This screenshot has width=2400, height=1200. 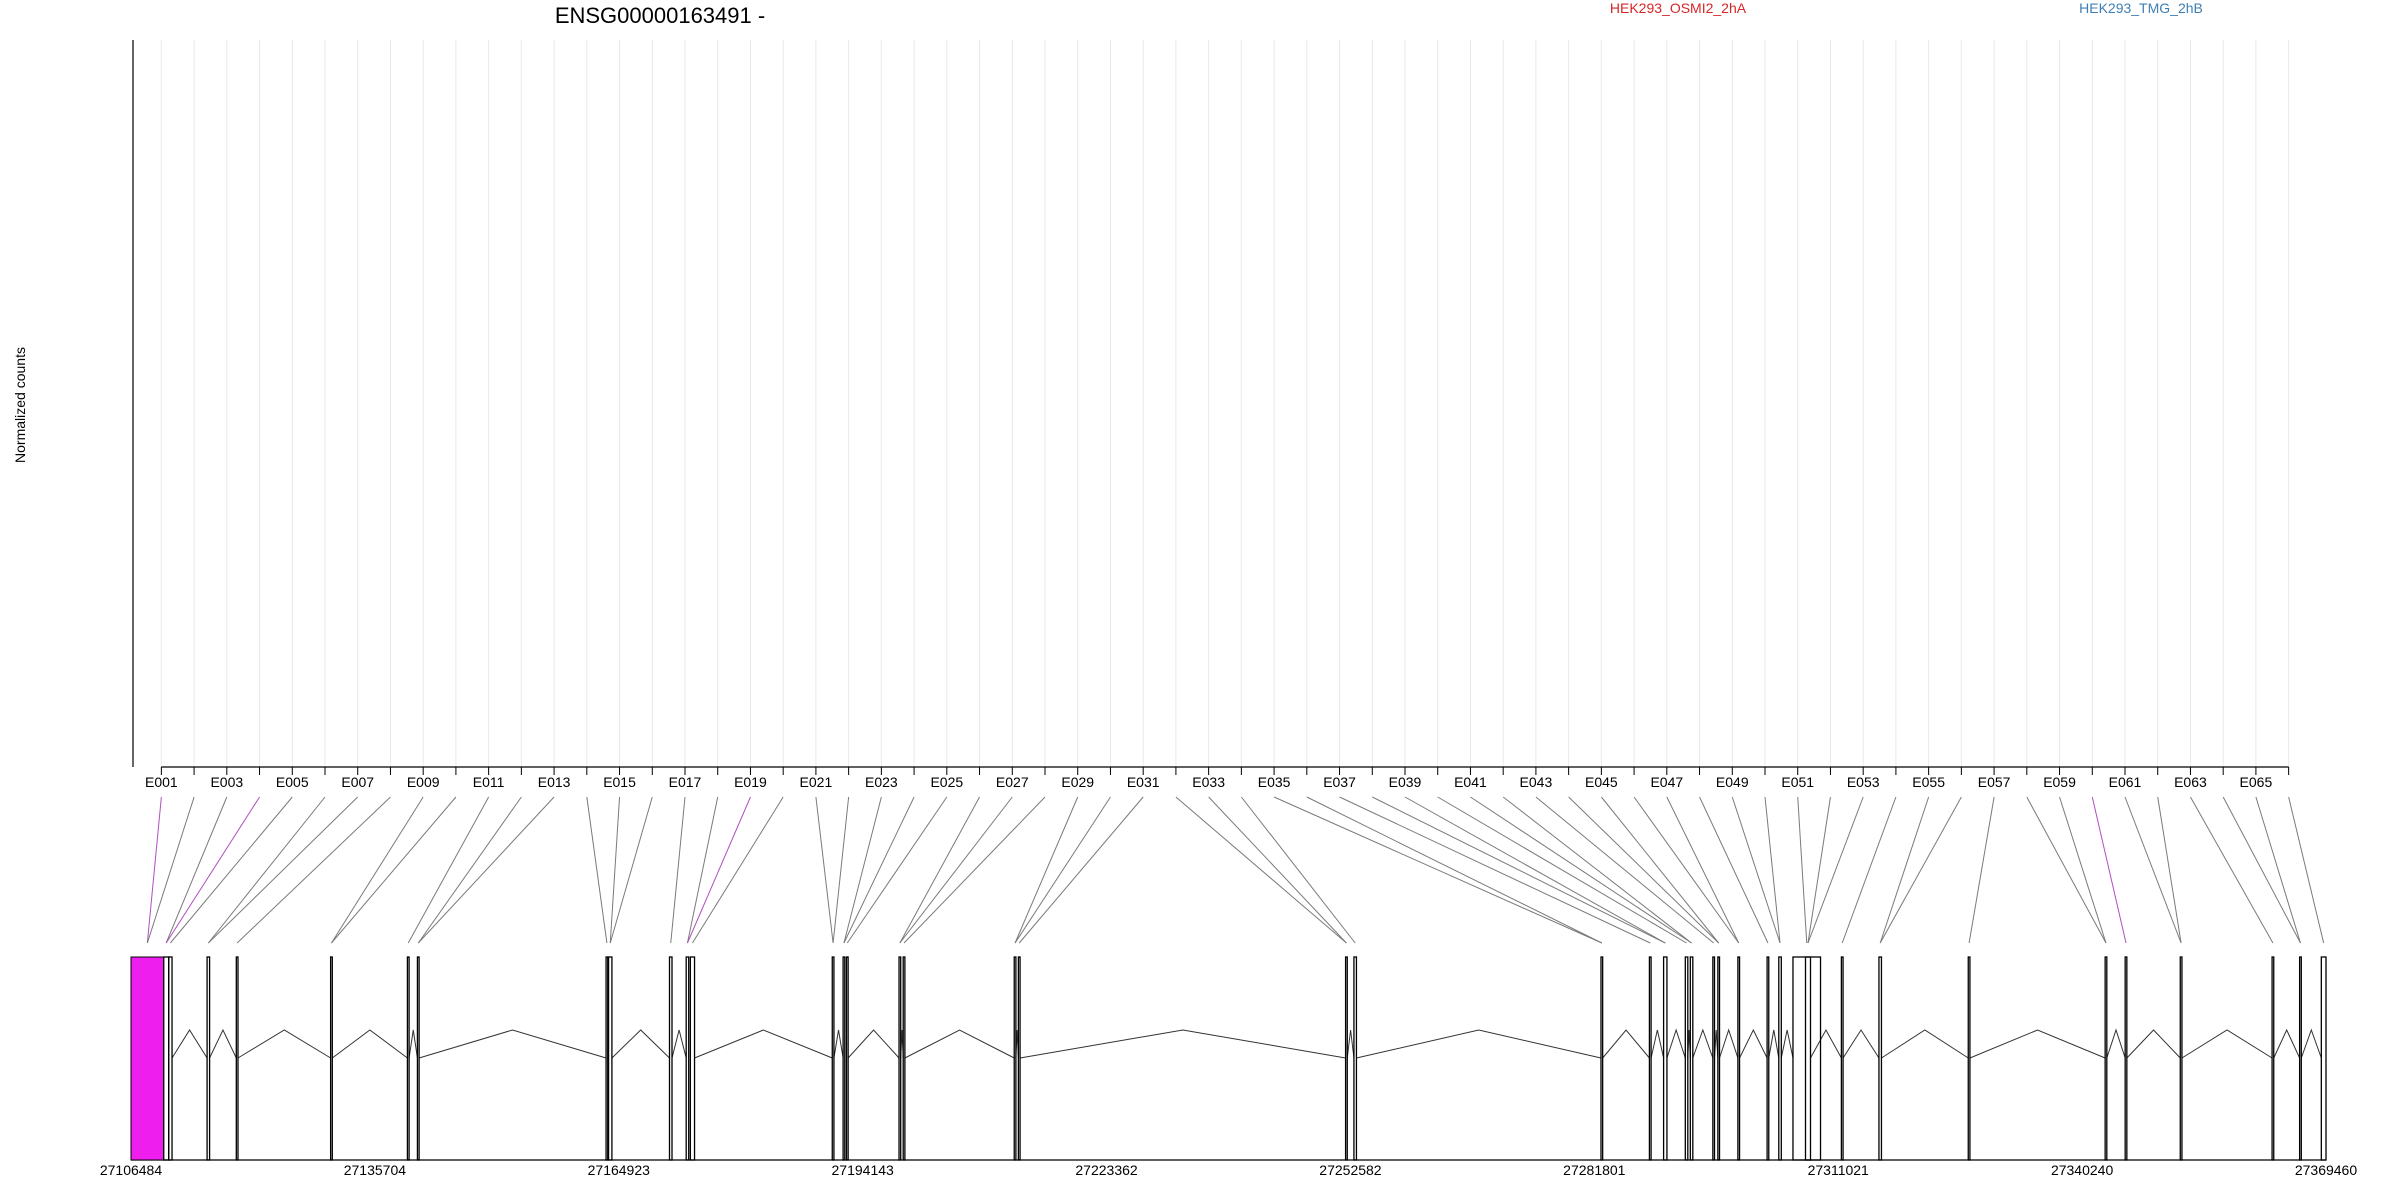 What do you see at coordinates (554, 782) in the screenshot?
I see `x-tick-label: E013` at bounding box center [554, 782].